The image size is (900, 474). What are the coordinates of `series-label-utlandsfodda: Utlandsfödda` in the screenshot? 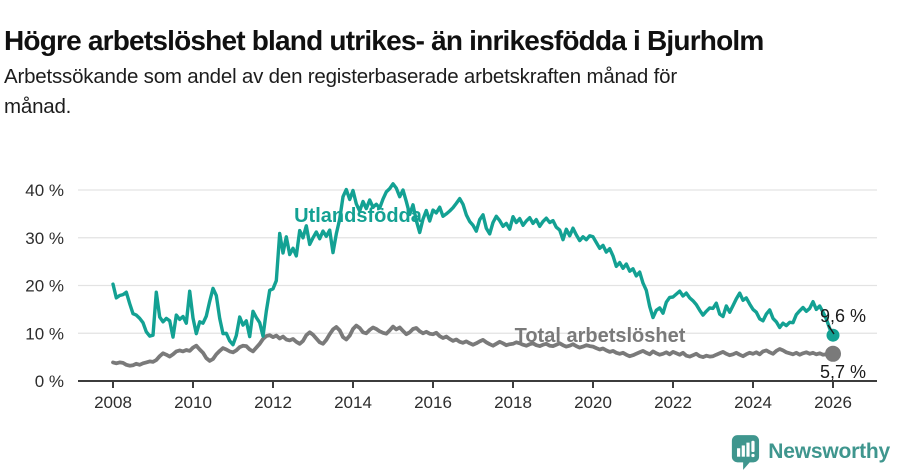 It's located at (358, 216).